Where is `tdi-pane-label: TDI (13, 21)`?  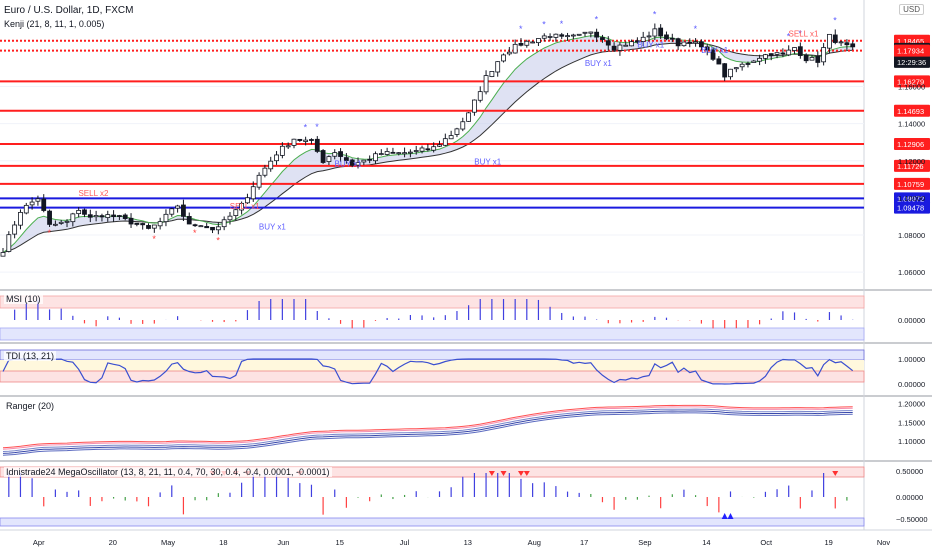
tdi-pane-label: TDI (13, 21) is located at coordinates (30, 356).